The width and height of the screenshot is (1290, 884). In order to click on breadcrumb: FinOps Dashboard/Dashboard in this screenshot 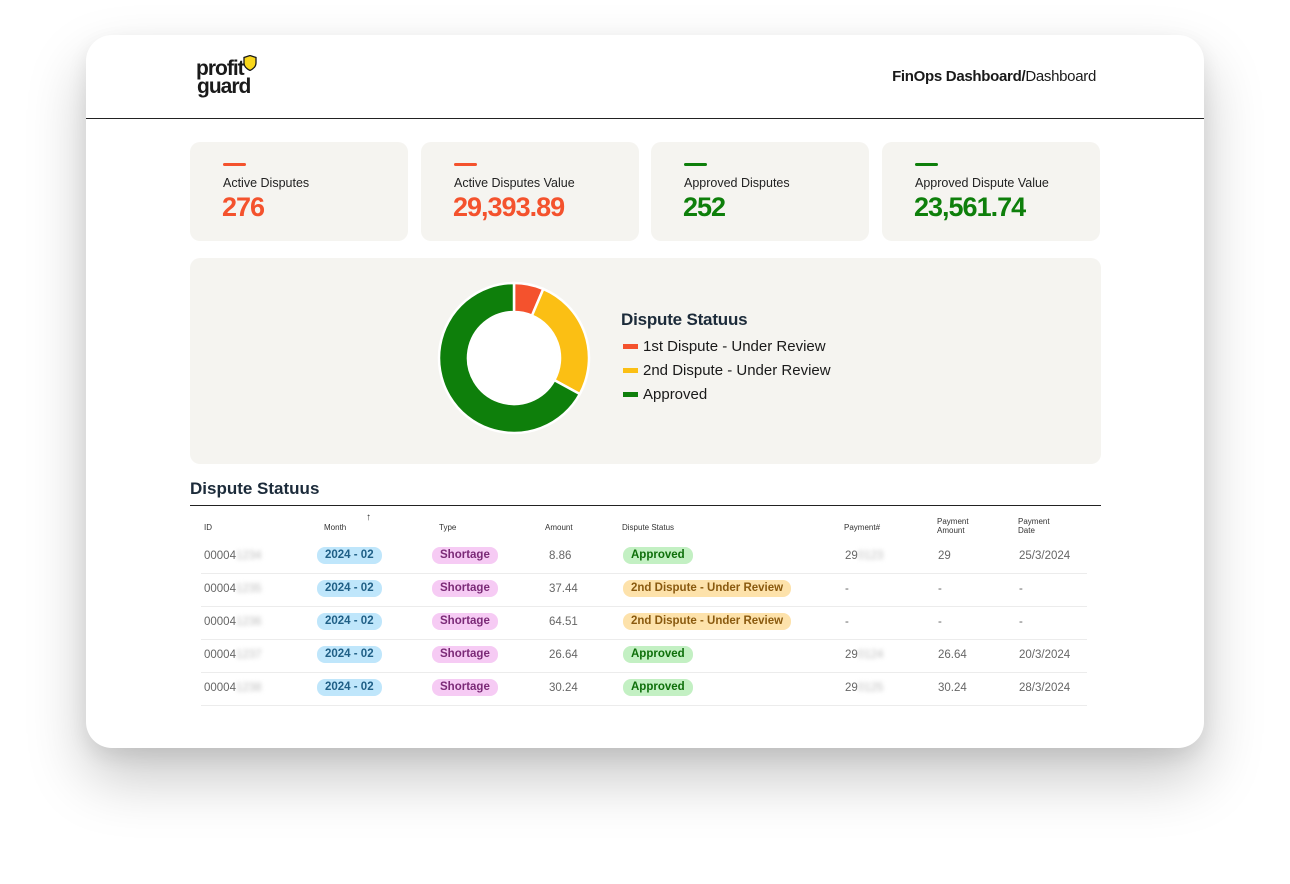, I will do `click(994, 76)`.